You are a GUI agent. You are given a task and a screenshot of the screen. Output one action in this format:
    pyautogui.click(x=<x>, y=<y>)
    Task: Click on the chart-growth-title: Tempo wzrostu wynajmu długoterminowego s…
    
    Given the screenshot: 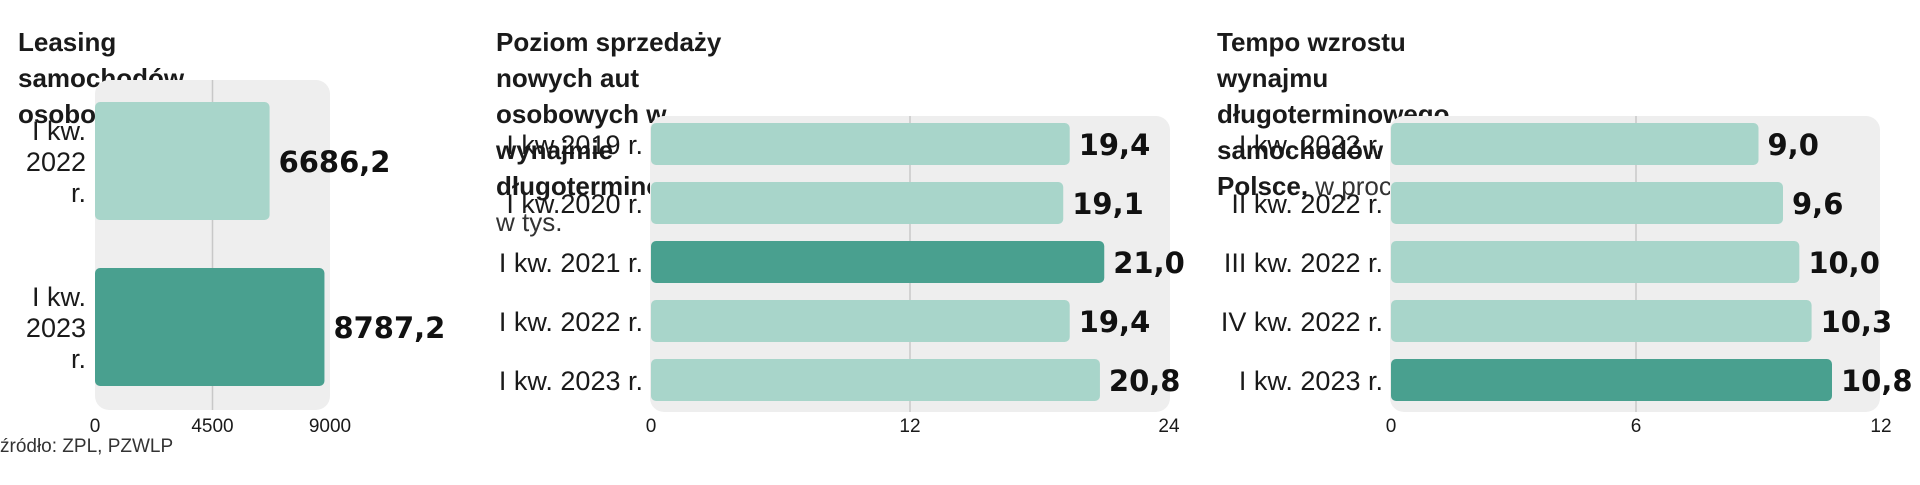 What is the action you would take?
    pyautogui.click(x=1333, y=114)
    